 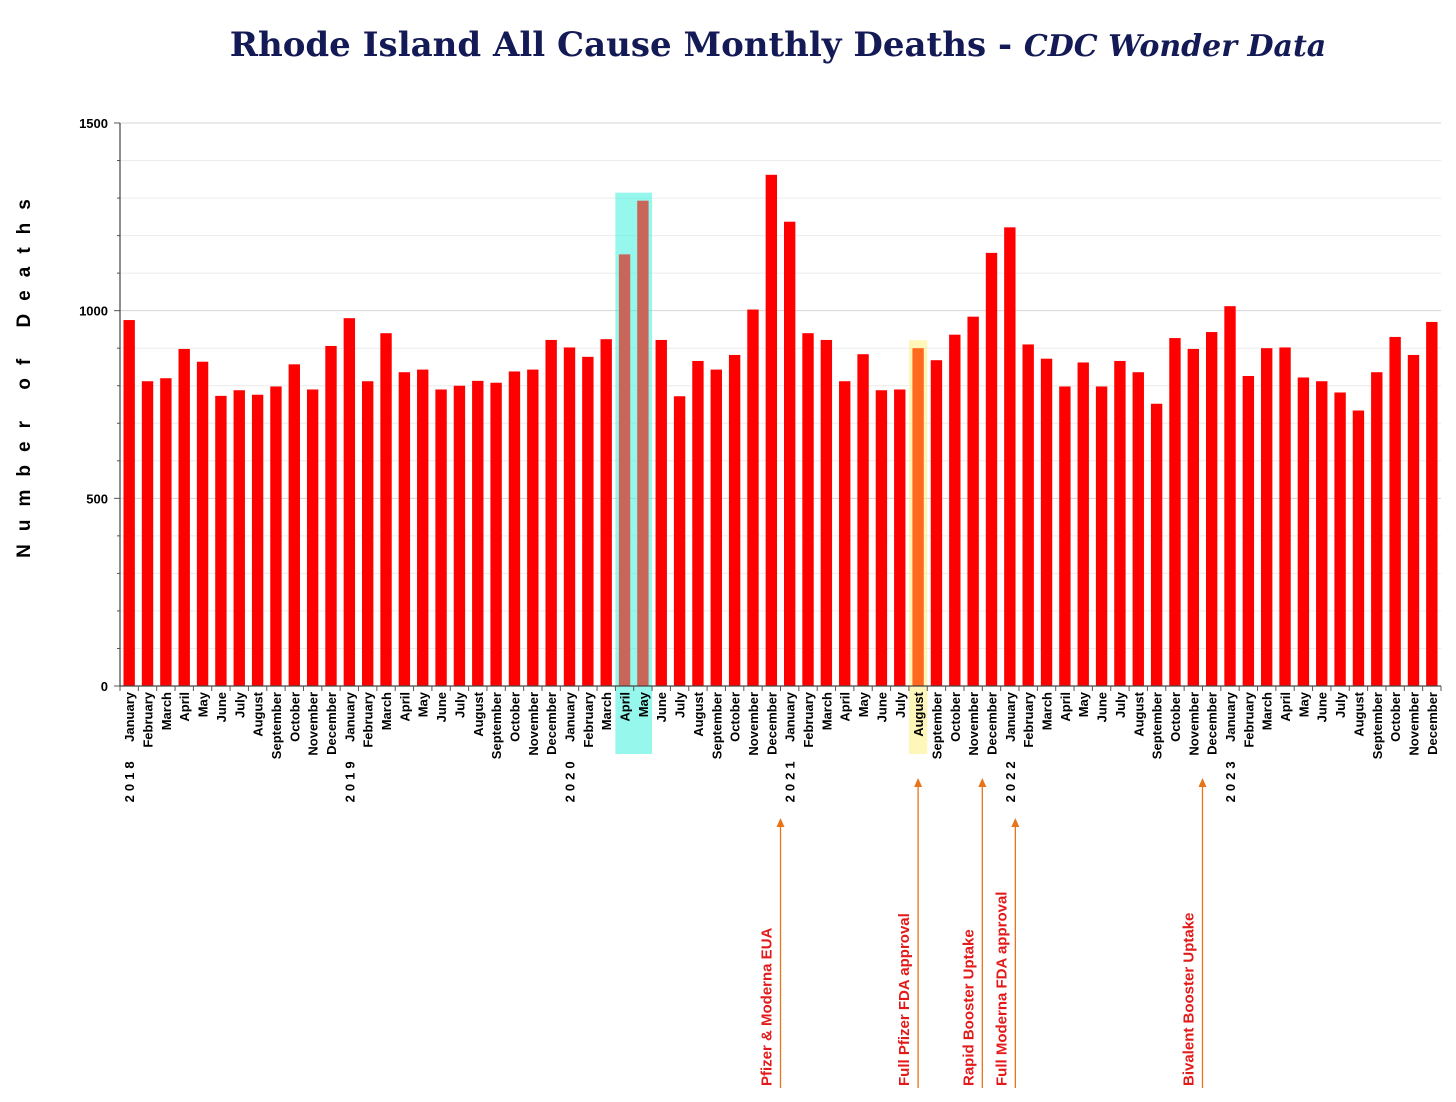 What do you see at coordinates (349, 779) in the screenshot?
I see `year-label: 2019` at bounding box center [349, 779].